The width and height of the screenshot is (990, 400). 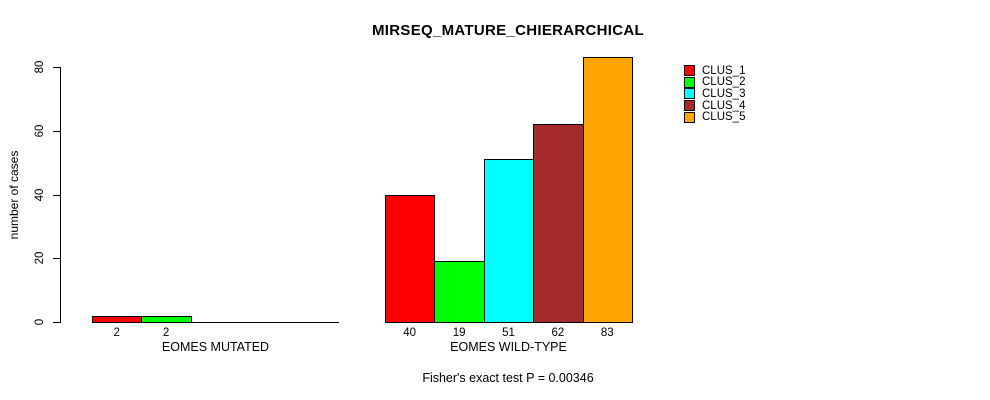 I want to click on legend-label: CLUS_2, so click(x=724, y=82).